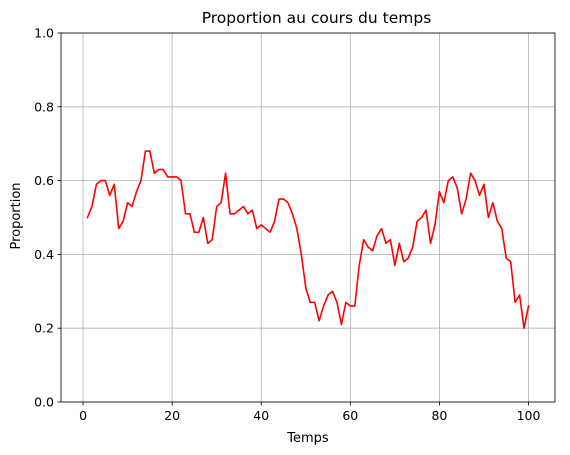 The height and width of the screenshot is (455, 570). I want to click on chart-title: Proportion au cours du temps, so click(317, 18).